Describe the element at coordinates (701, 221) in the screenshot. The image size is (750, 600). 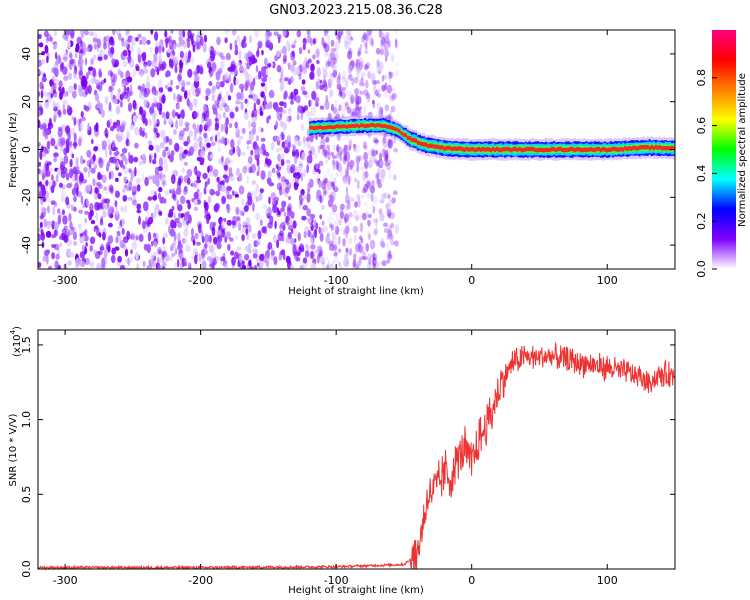
I see `colorbar-tick-label: 0.2` at that location.